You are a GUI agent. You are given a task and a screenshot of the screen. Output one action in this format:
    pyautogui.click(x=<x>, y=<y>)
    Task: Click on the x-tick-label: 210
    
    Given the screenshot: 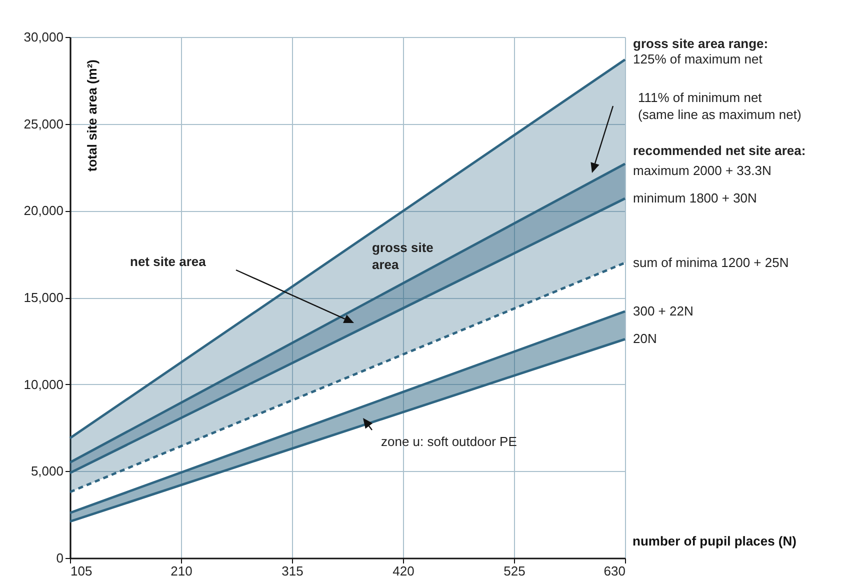 What is the action you would take?
    pyautogui.click(x=181, y=571)
    